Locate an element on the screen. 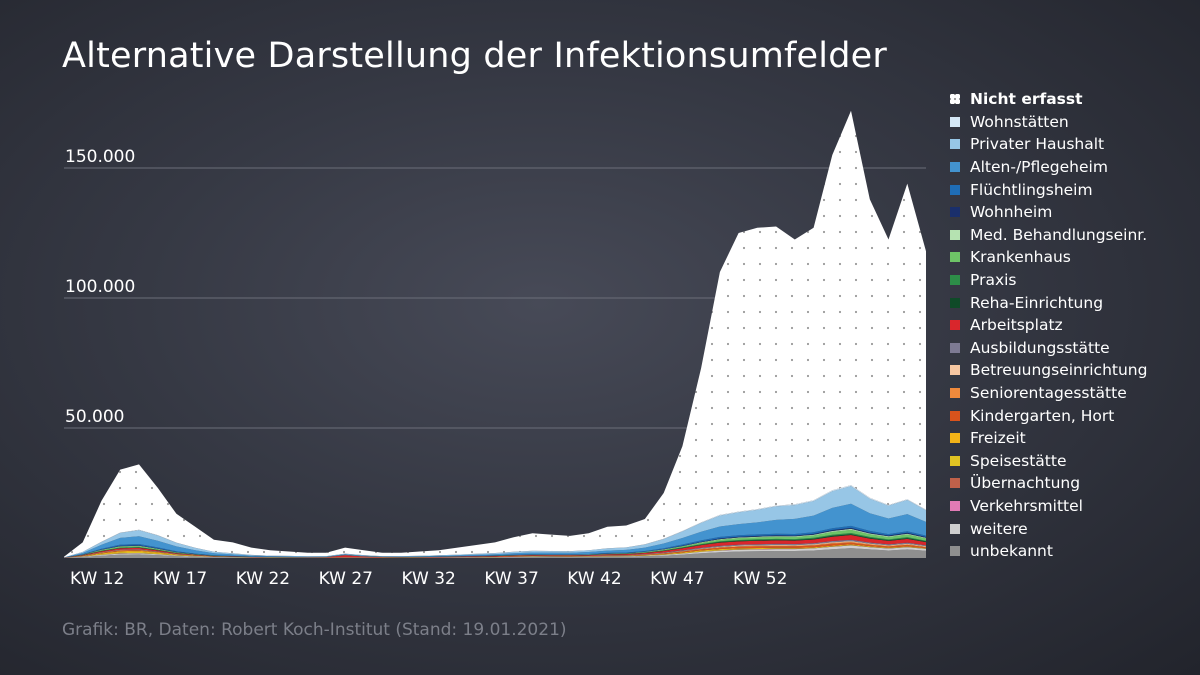 This screenshot has height=675, width=1200. area-weitere is located at coordinates (495, 551).